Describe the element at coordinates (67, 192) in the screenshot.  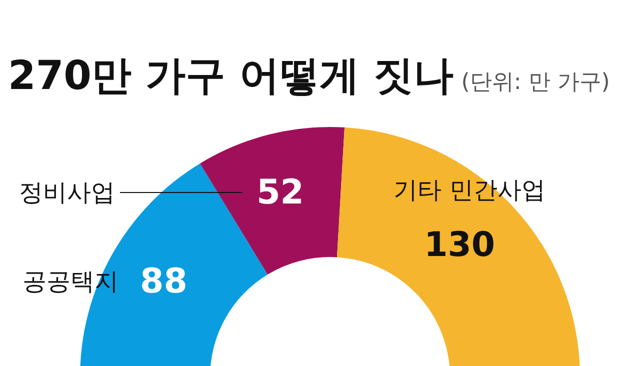
I see `slice-label: 정비사업` at that location.